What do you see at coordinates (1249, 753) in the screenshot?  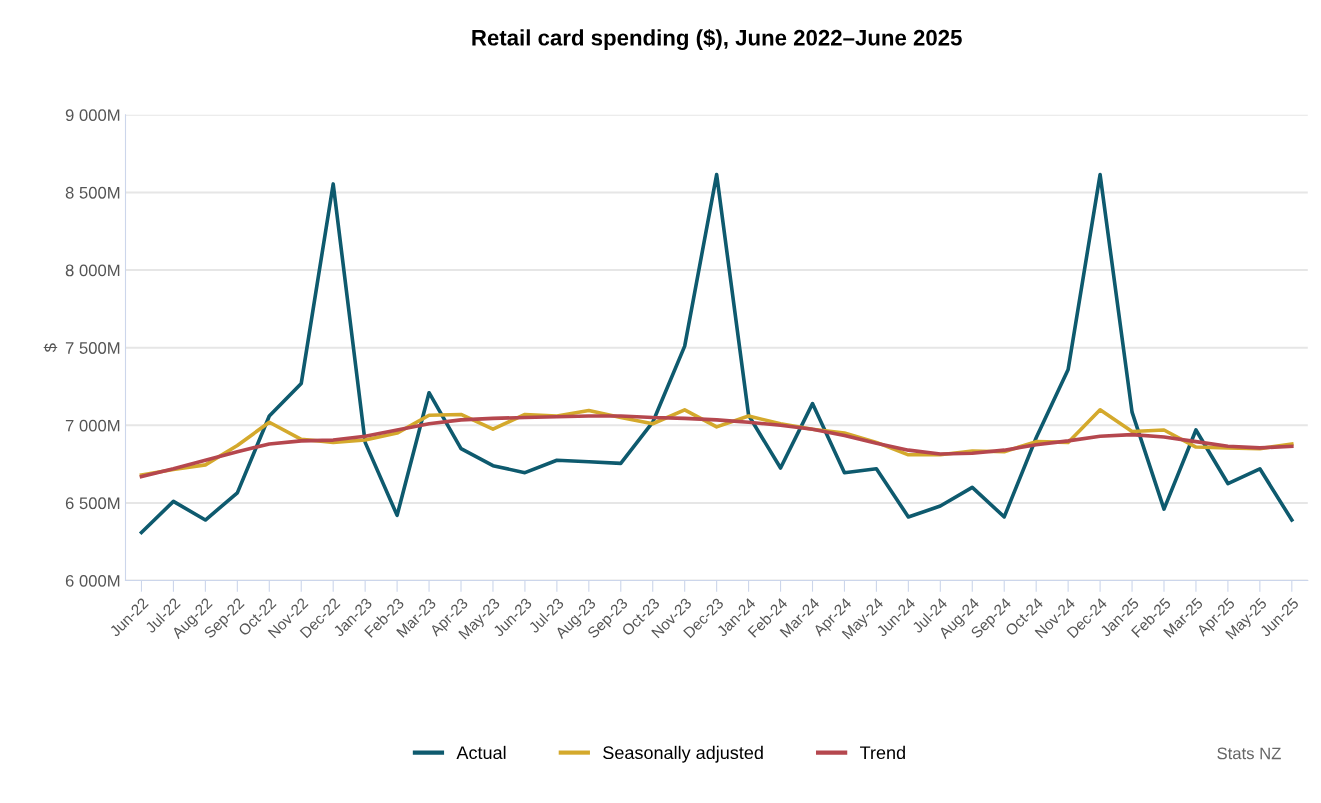 I see `text: Stats NZ` at bounding box center [1249, 753].